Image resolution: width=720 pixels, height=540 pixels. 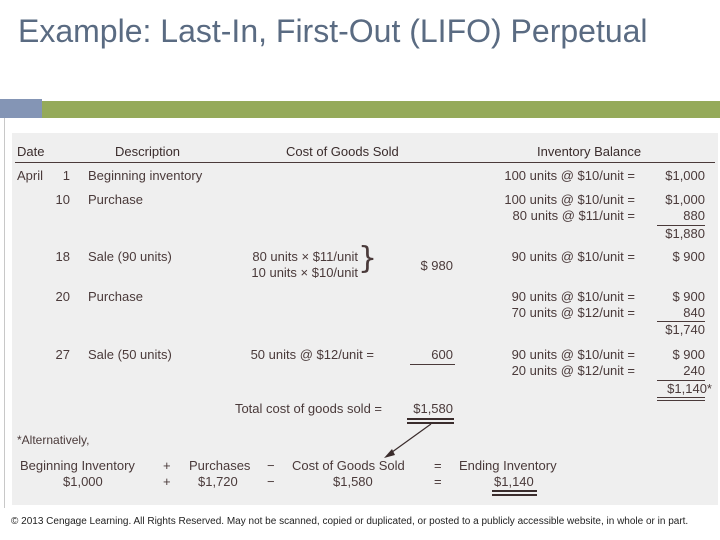 What do you see at coordinates (408, 440) in the screenshot?
I see `arrow-icon` at bounding box center [408, 440].